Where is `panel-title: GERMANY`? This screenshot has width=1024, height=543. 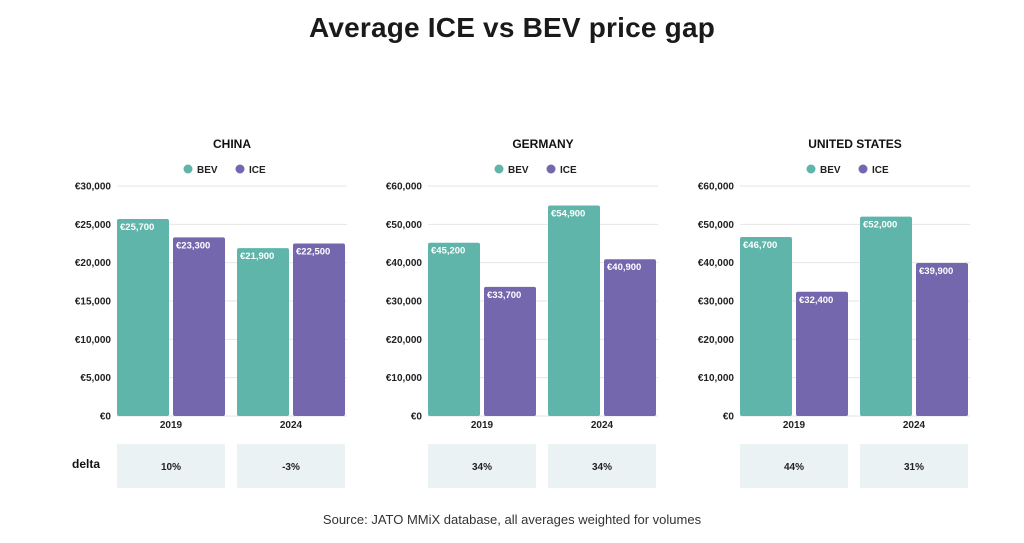 panel-title: GERMANY is located at coordinates (542, 144).